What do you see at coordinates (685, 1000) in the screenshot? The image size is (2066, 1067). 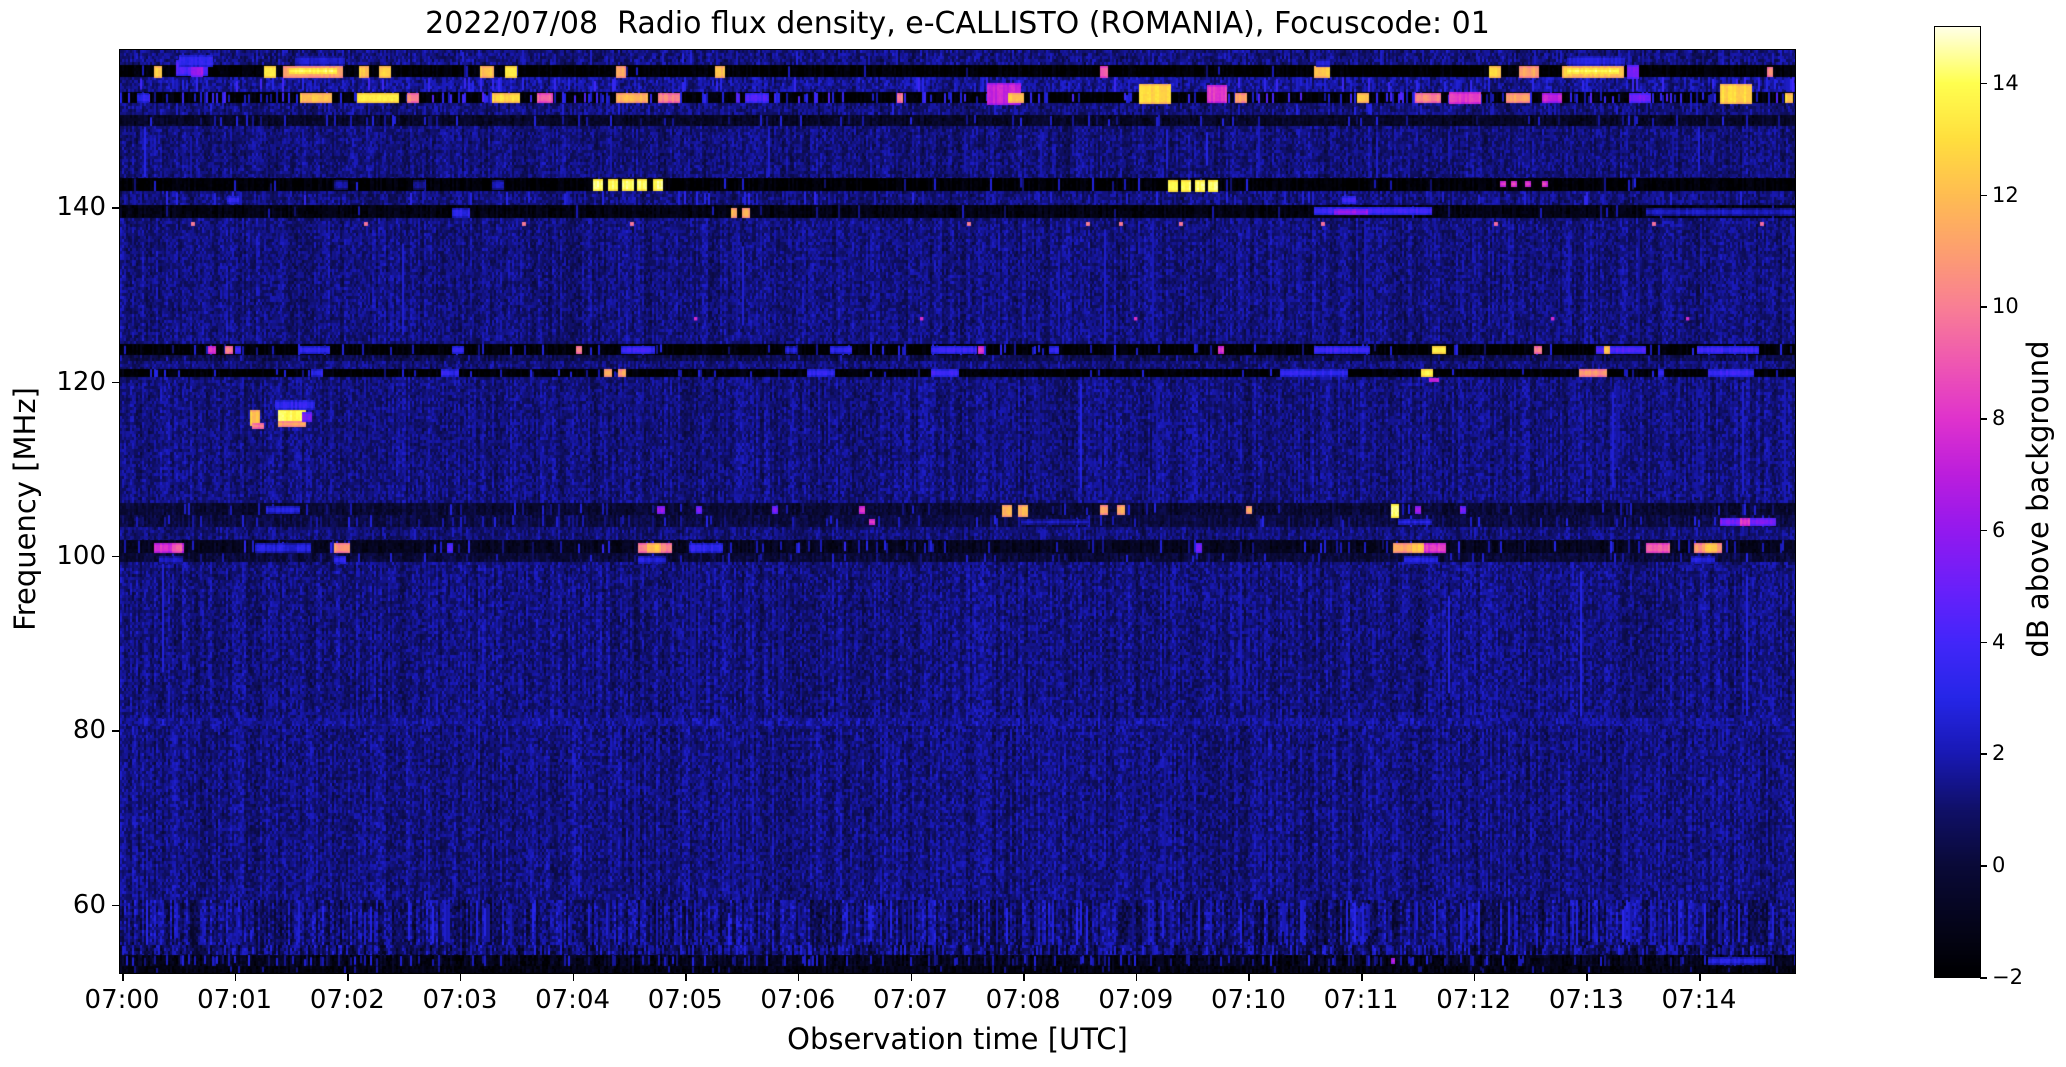 I see `x-tick-label: 07:05` at bounding box center [685, 1000].